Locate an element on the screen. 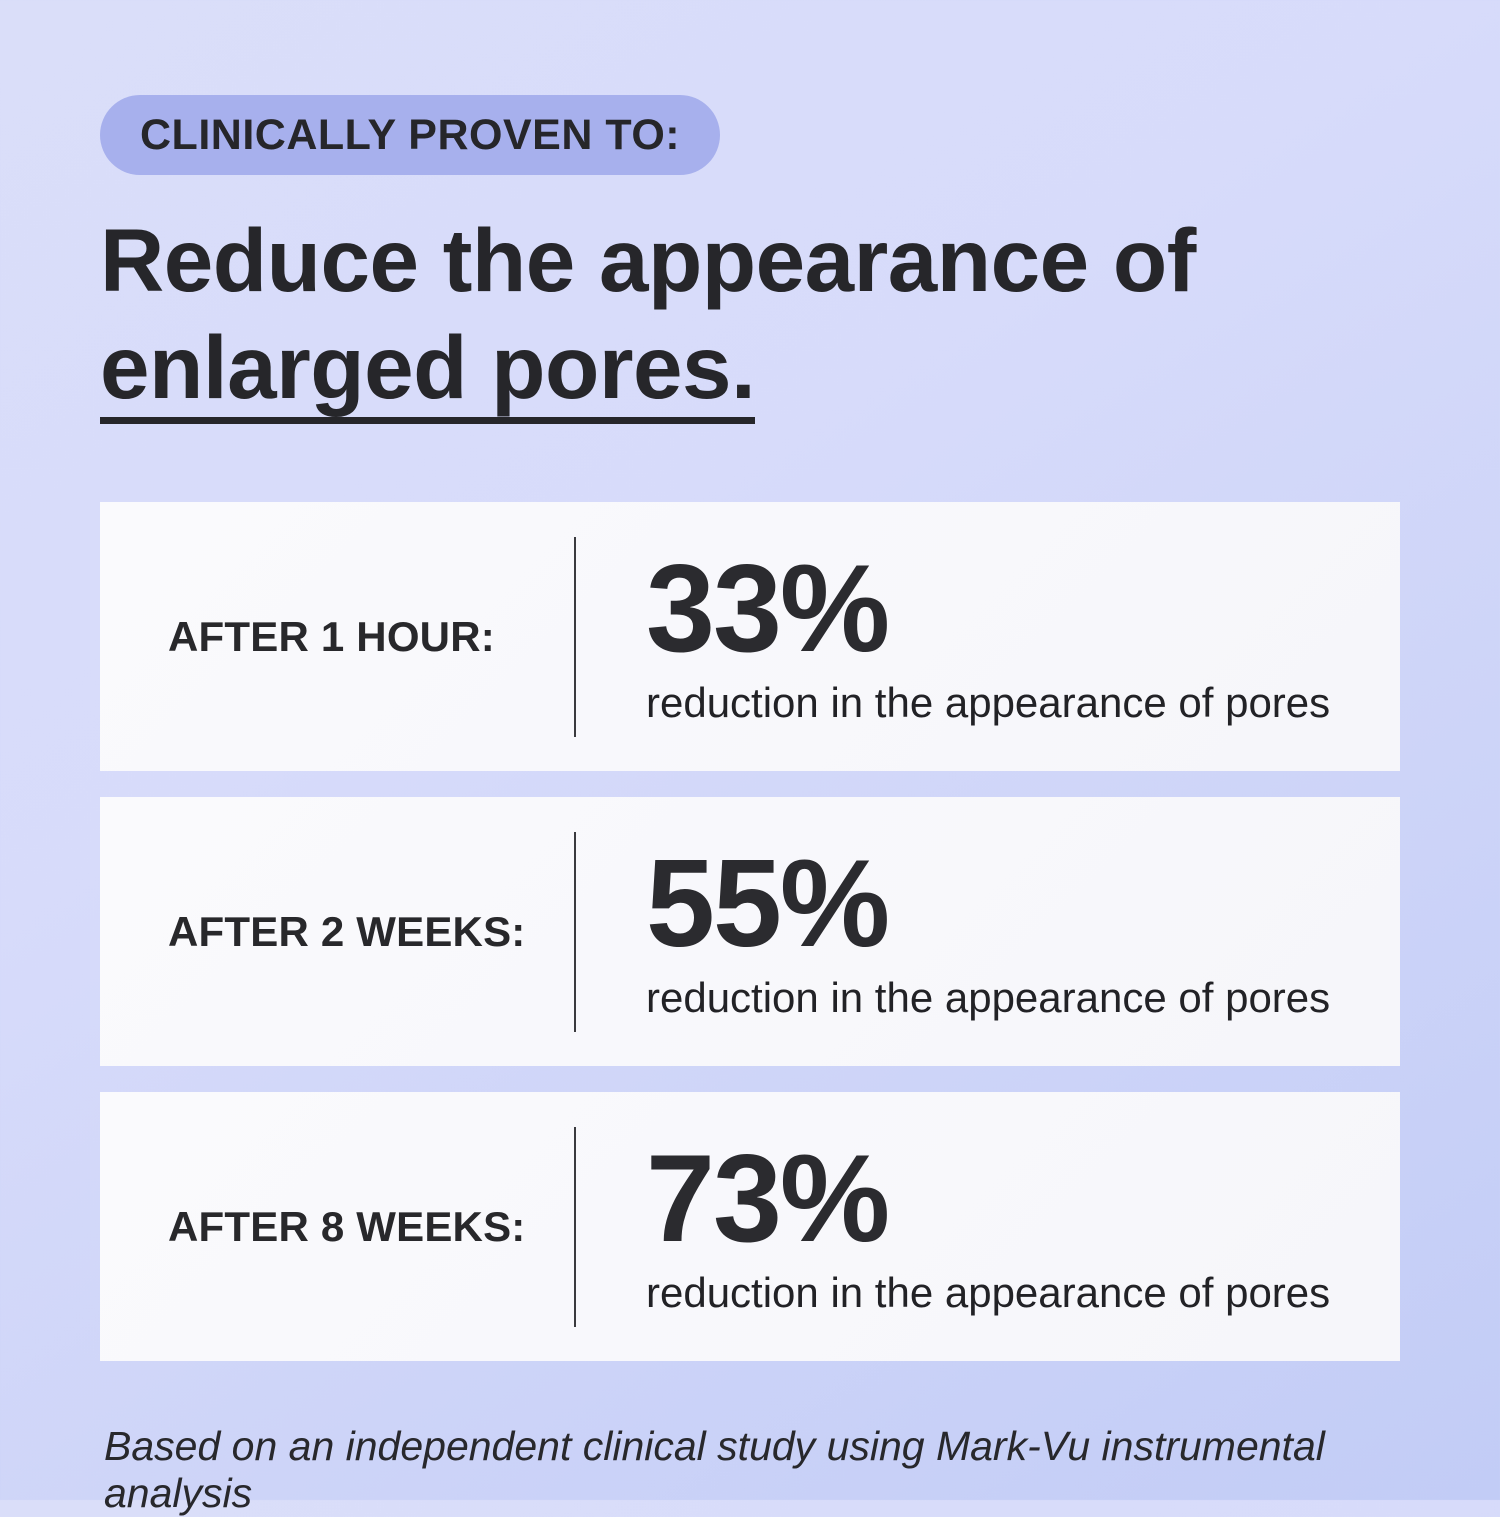 Image resolution: width=1500 pixels, height=1517 pixels. clinically-proven-badge: CLINICALLY PROVEN TO: is located at coordinates (410, 135).